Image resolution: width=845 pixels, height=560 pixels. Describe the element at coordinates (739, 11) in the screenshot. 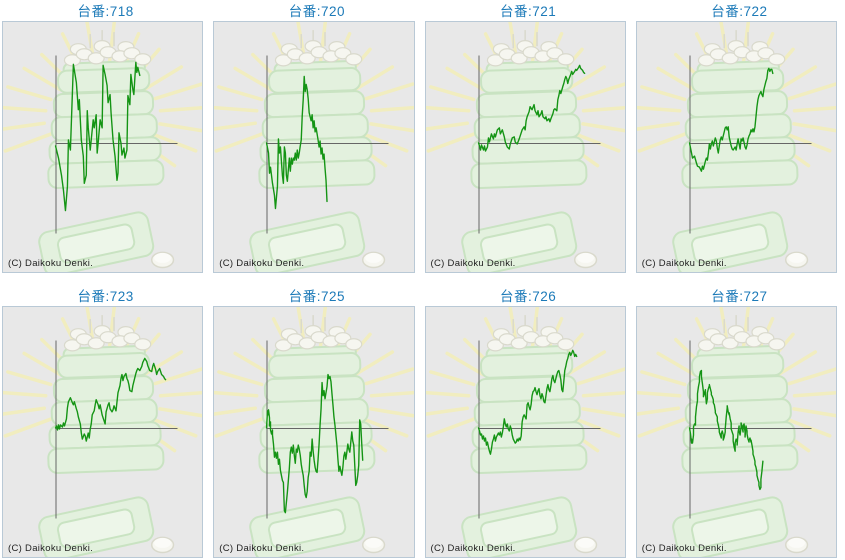

I see `panel-title: 台番:722` at that location.